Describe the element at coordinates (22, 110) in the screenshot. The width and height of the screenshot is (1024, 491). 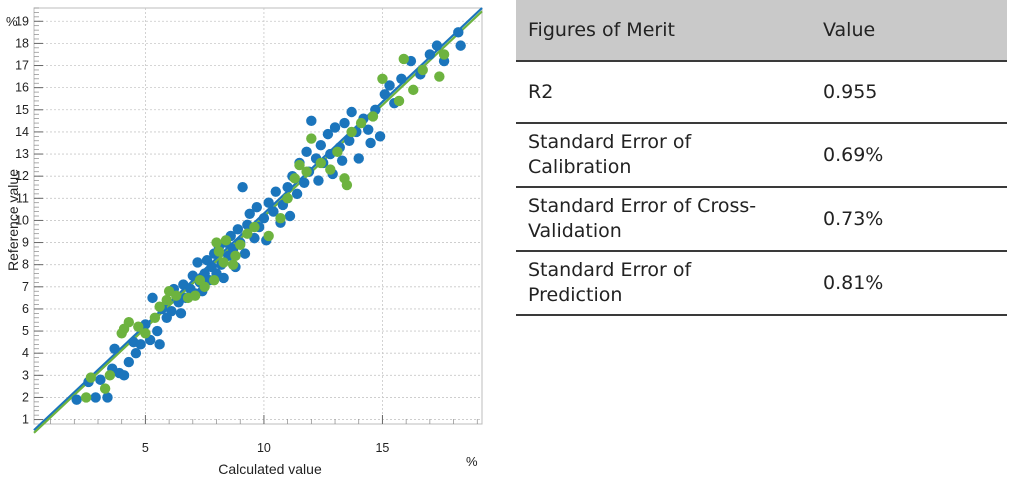
I see `y-tick-label: 15` at that location.